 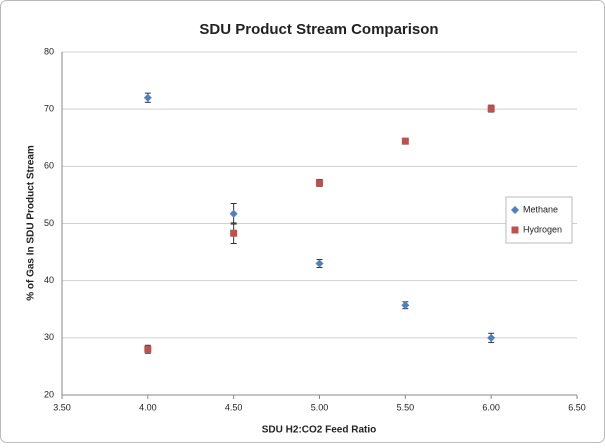 I want to click on y-tick-label: 60, so click(x=49, y=166).